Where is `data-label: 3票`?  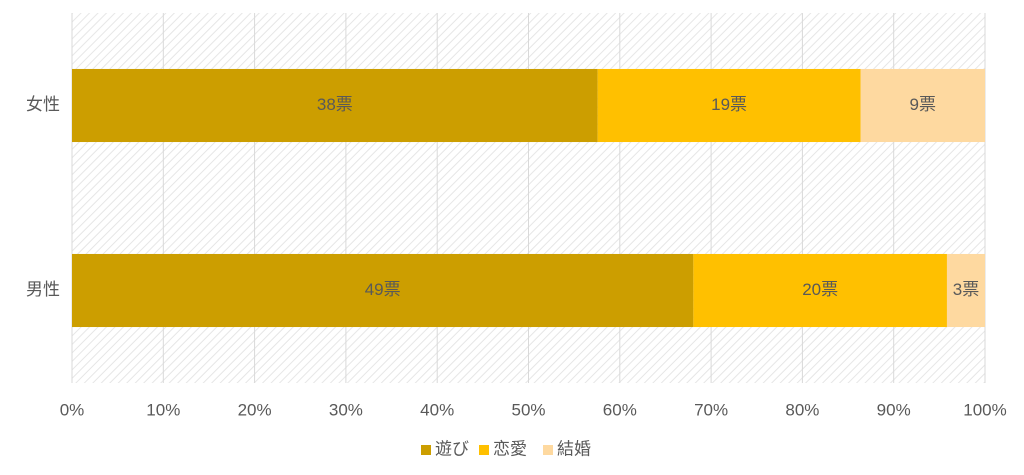
data-label: 3票 is located at coordinates (966, 289).